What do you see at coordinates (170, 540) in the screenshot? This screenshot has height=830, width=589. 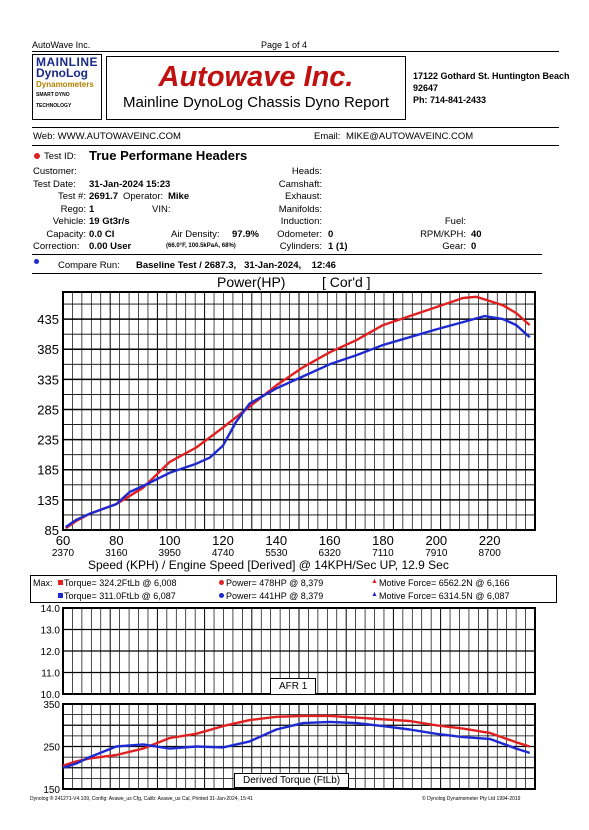 I see `power-xtick-label: 100` at bounding box center [170, 540].